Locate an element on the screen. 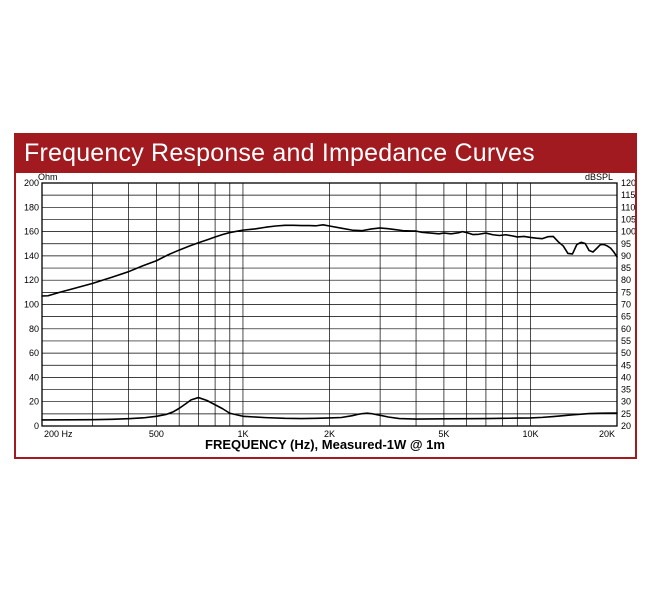  left-tick-label: 80 is located at coordinates (34, 329).